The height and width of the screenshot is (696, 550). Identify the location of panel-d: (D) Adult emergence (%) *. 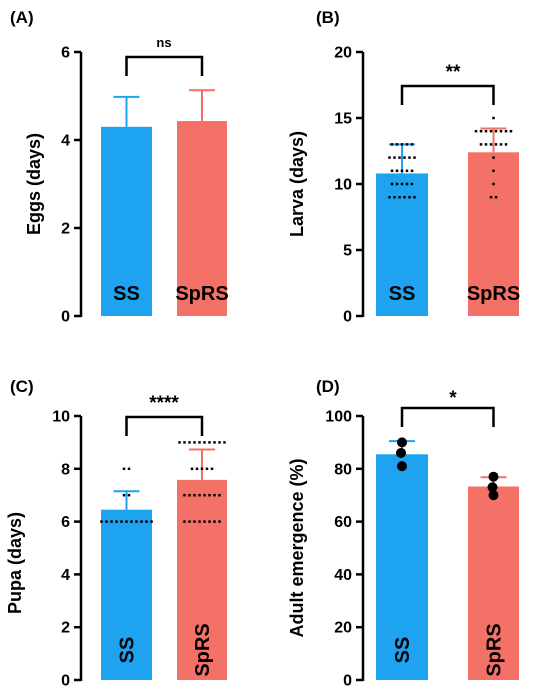
(372, 529).